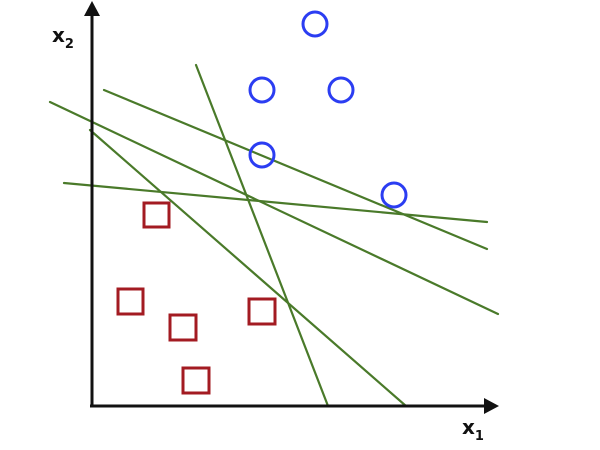  Describe the element at coordinates (479, 436) in the screenshot. I see `x-axis-label-subscript: 1` at that location.